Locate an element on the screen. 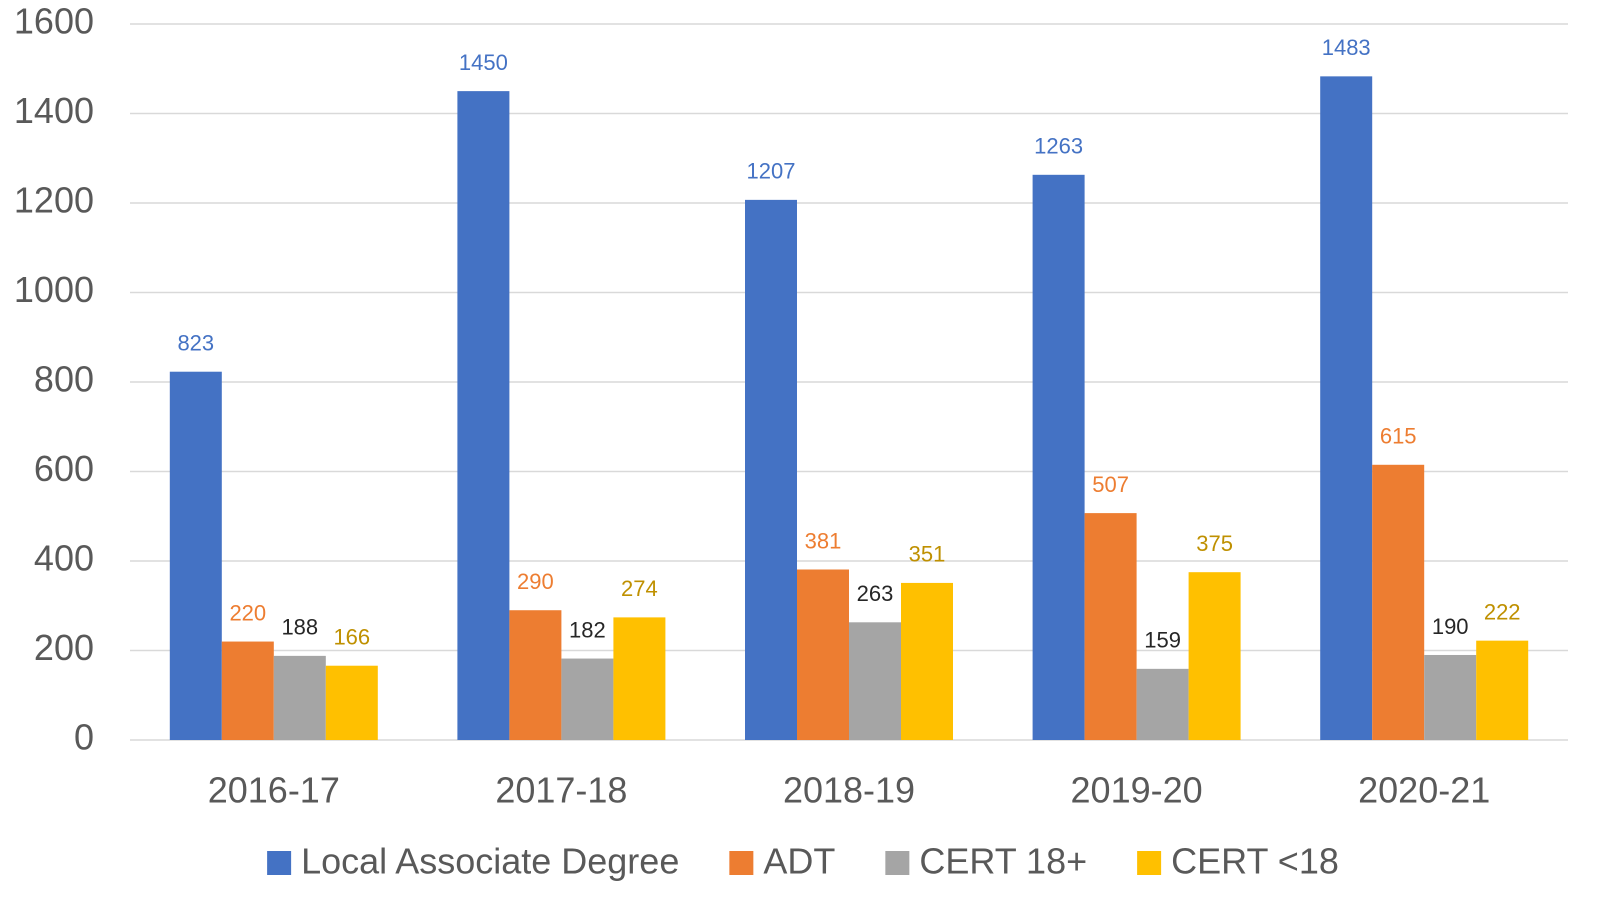 Image resolution: width=1619 pixels, height=914 pixels. data-label: 290 is located at coordinates (535, 581).